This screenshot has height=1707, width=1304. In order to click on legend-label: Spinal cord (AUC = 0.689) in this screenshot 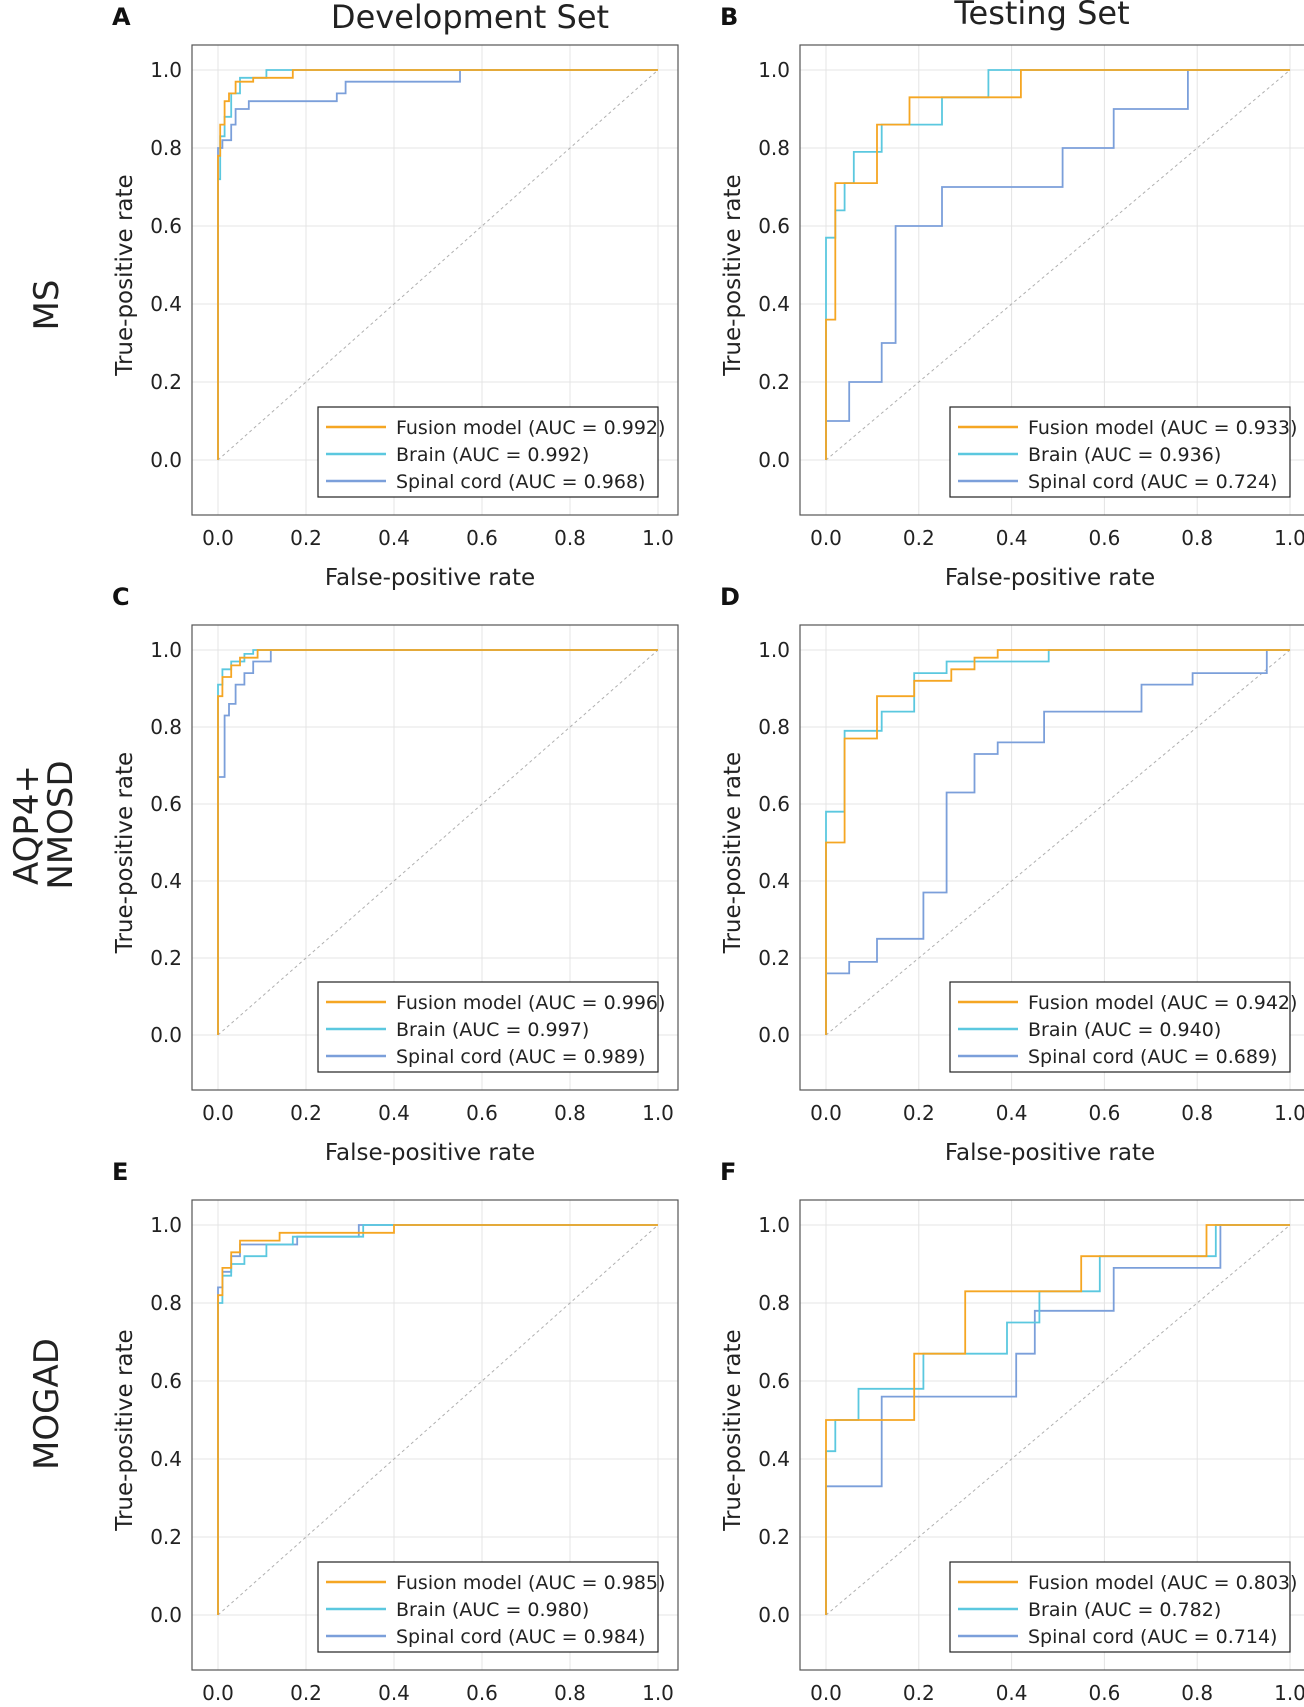, I will do `click(1152, 1057)`.